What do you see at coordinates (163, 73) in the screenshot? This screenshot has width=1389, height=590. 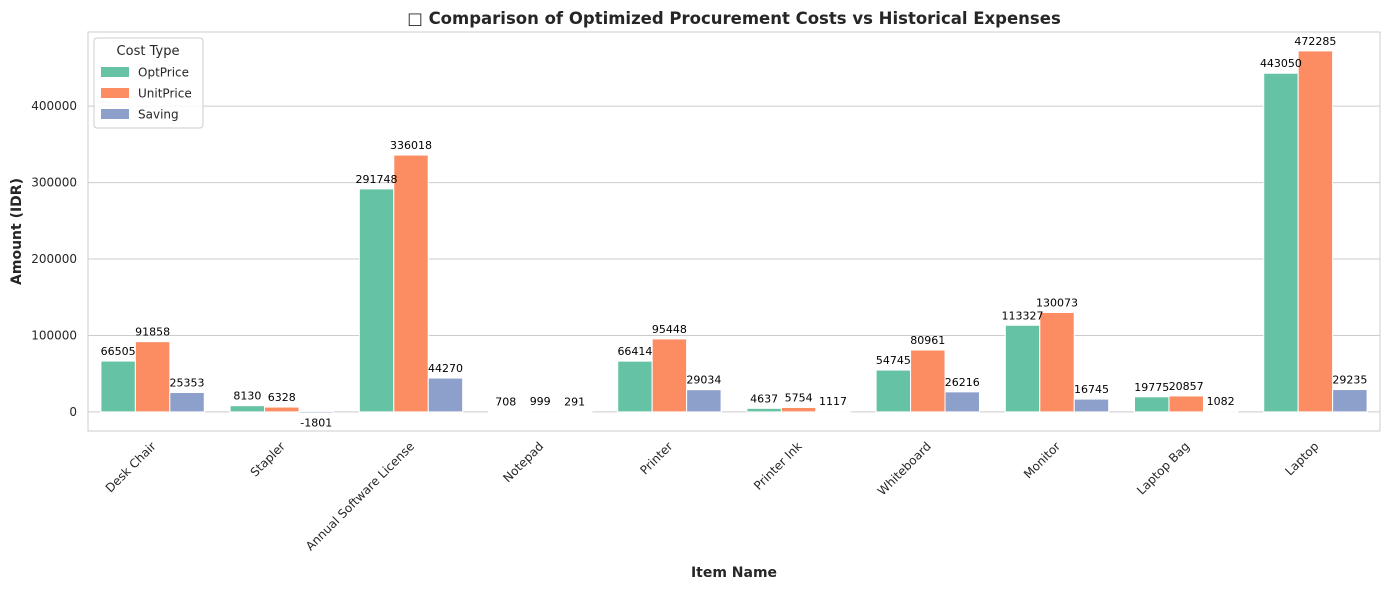 I see `legend-entry: OptPrice` at bounding box center [163, 73].